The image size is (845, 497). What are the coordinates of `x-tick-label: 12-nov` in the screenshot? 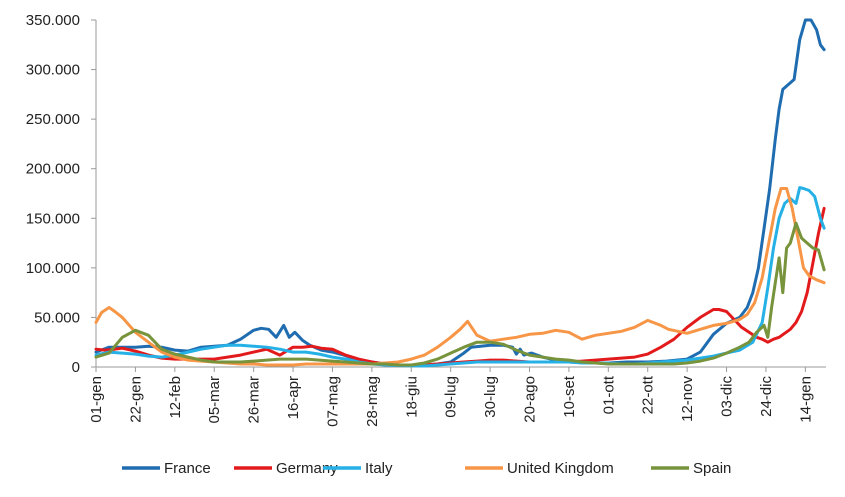 It's located at (687, 399).